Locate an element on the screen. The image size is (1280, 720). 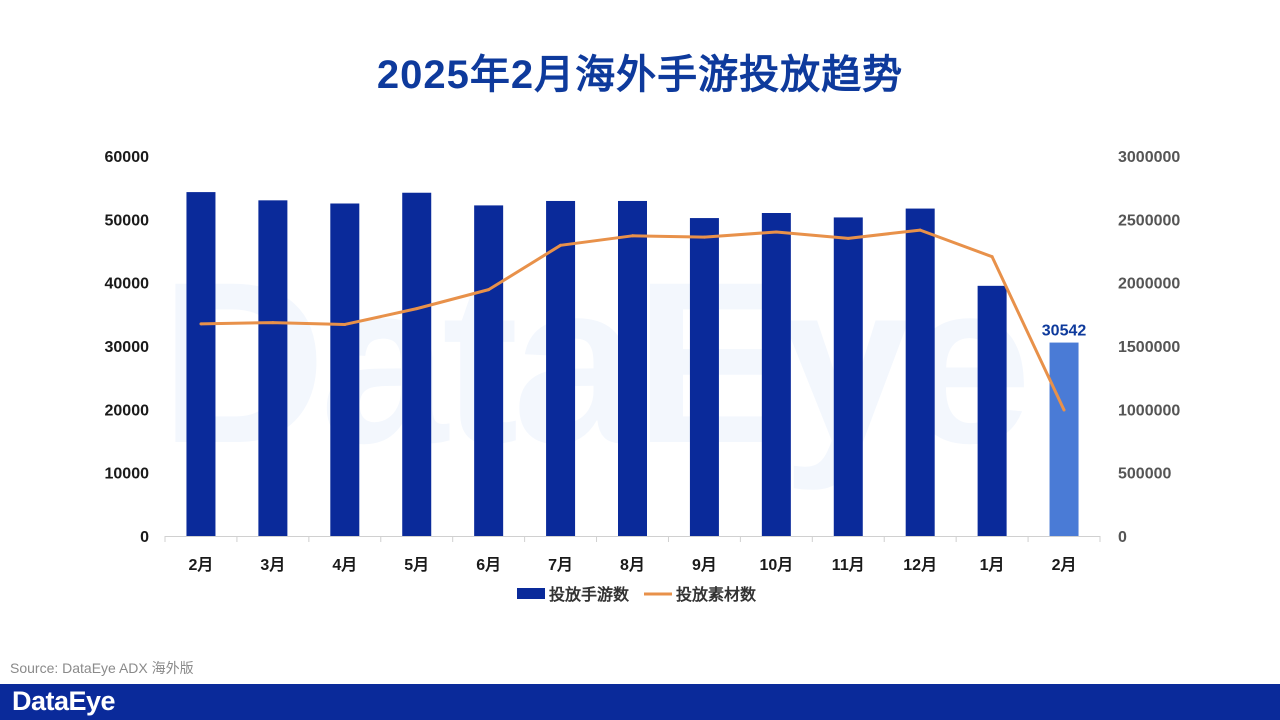
chart-legend: 投放手游数 投放素材数 is located at coordinates (637, 594).